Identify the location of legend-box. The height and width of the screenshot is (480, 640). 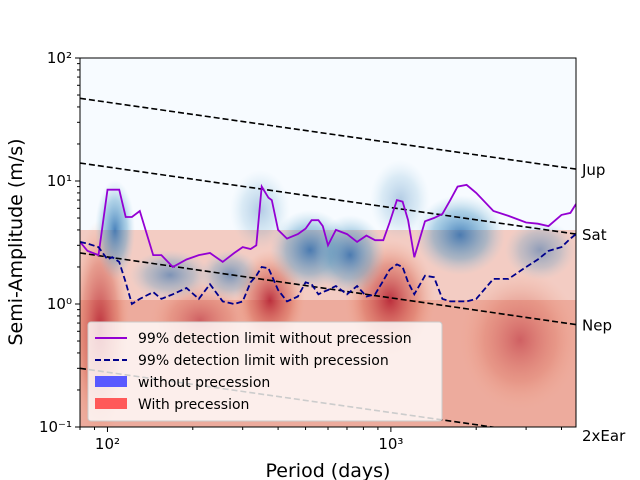
(265, 371).